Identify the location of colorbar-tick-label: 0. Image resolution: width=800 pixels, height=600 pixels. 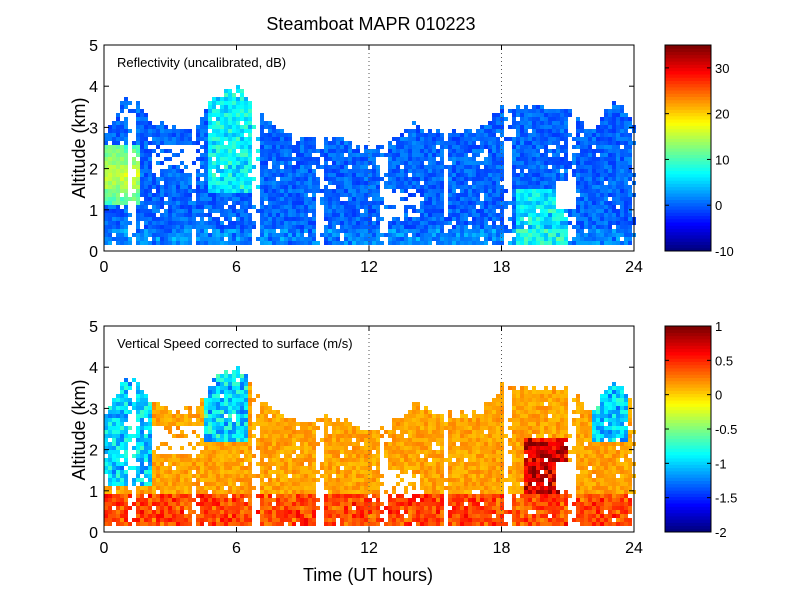
(718, 205).